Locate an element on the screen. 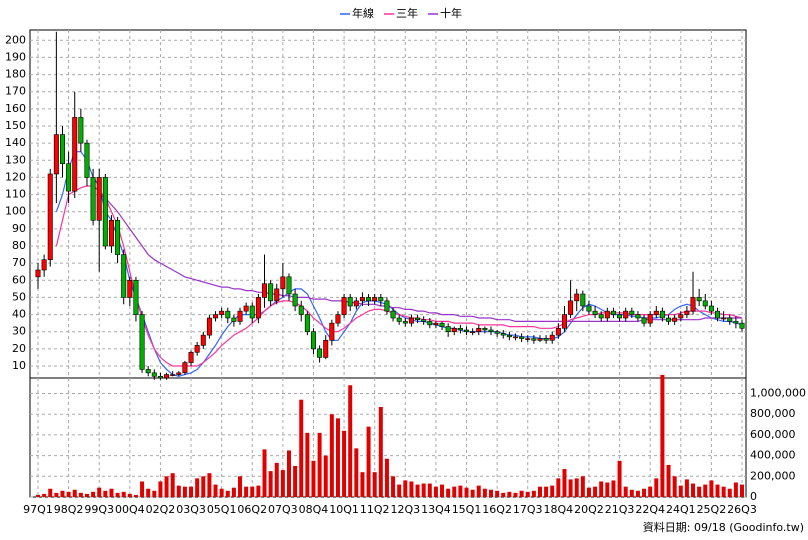  y-tick-label: 160 is located at coordinates (15, 108).